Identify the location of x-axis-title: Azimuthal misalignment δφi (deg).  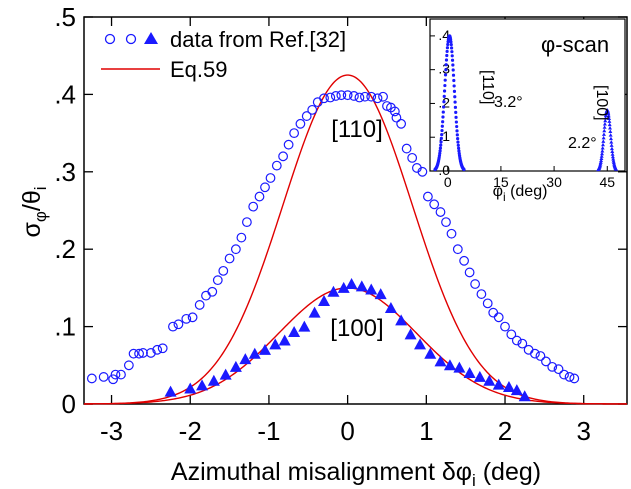
(356, 473).